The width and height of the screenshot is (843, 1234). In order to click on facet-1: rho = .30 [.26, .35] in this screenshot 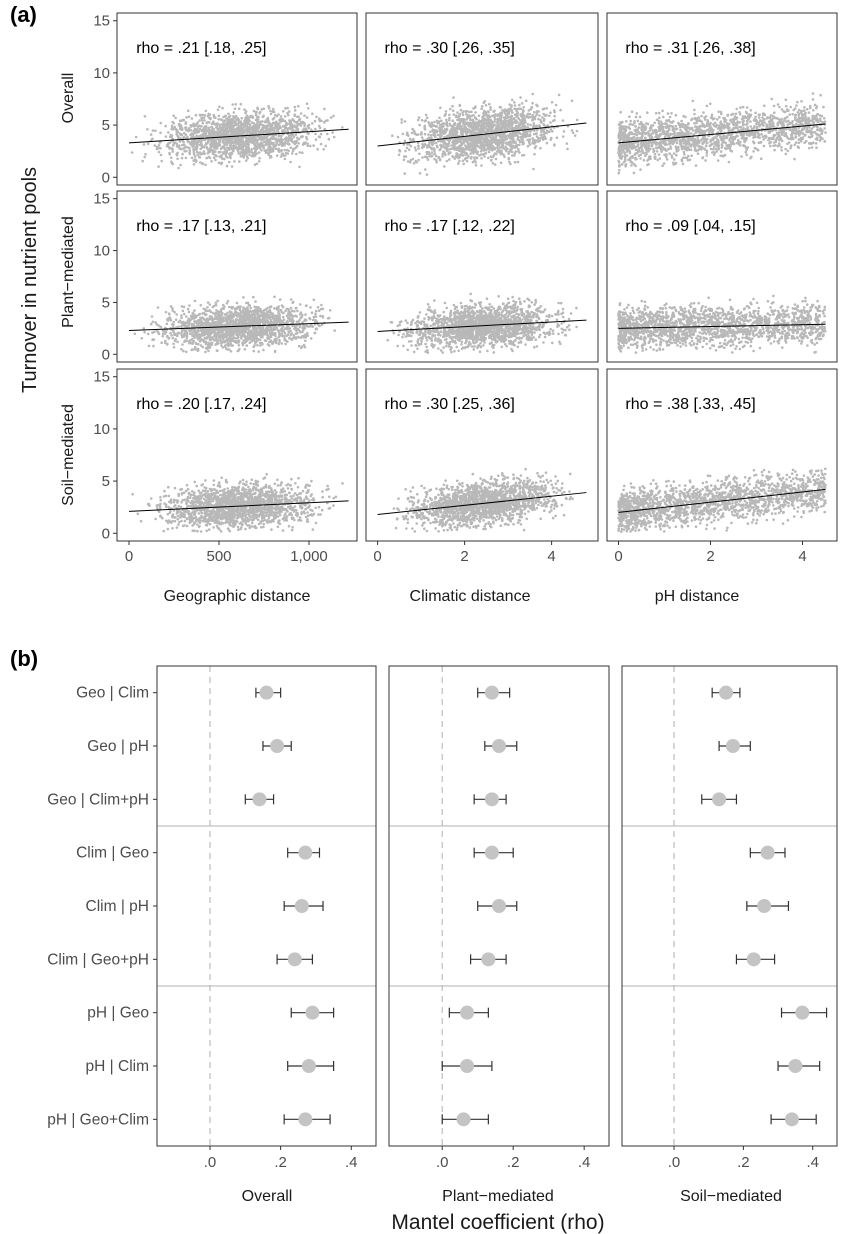, I will do `click(482, 99)`.